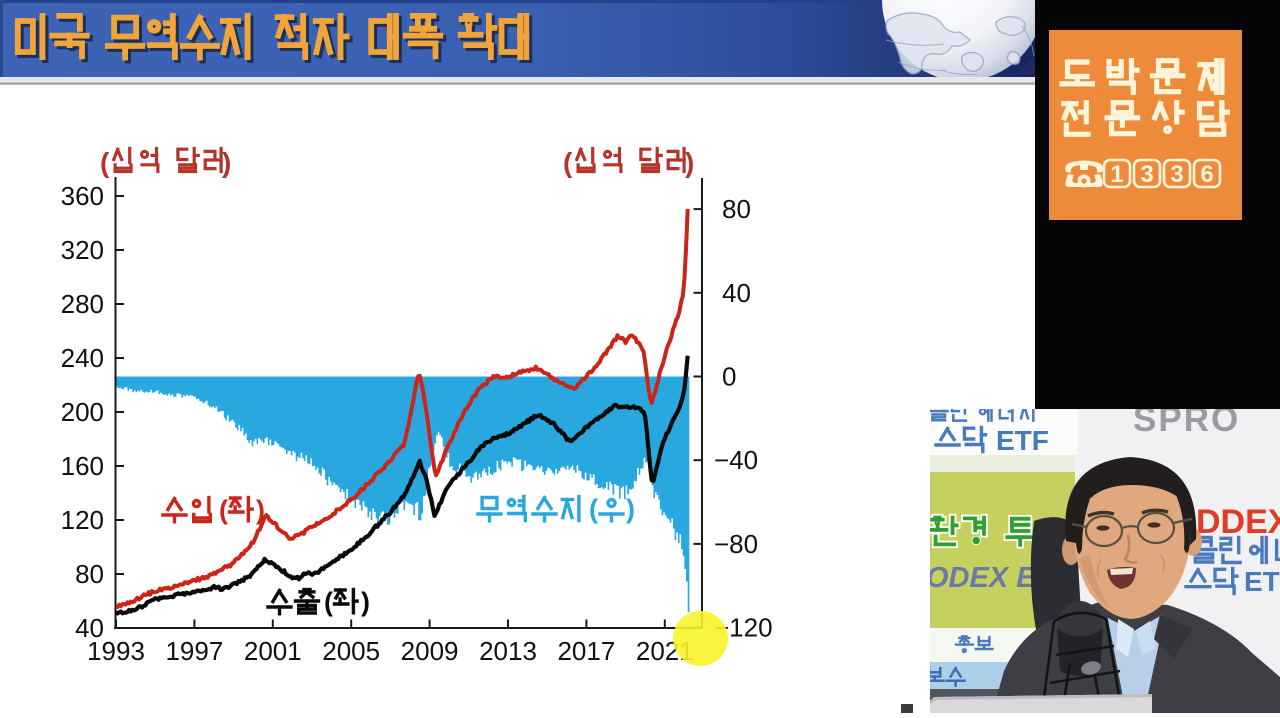 Image resolution: width=1280 pixels, height=718 pixels. What do you see at coordinates (82, 466) in the screenshot?
I see `svg-text: 160` at bounding box center [82, 466].